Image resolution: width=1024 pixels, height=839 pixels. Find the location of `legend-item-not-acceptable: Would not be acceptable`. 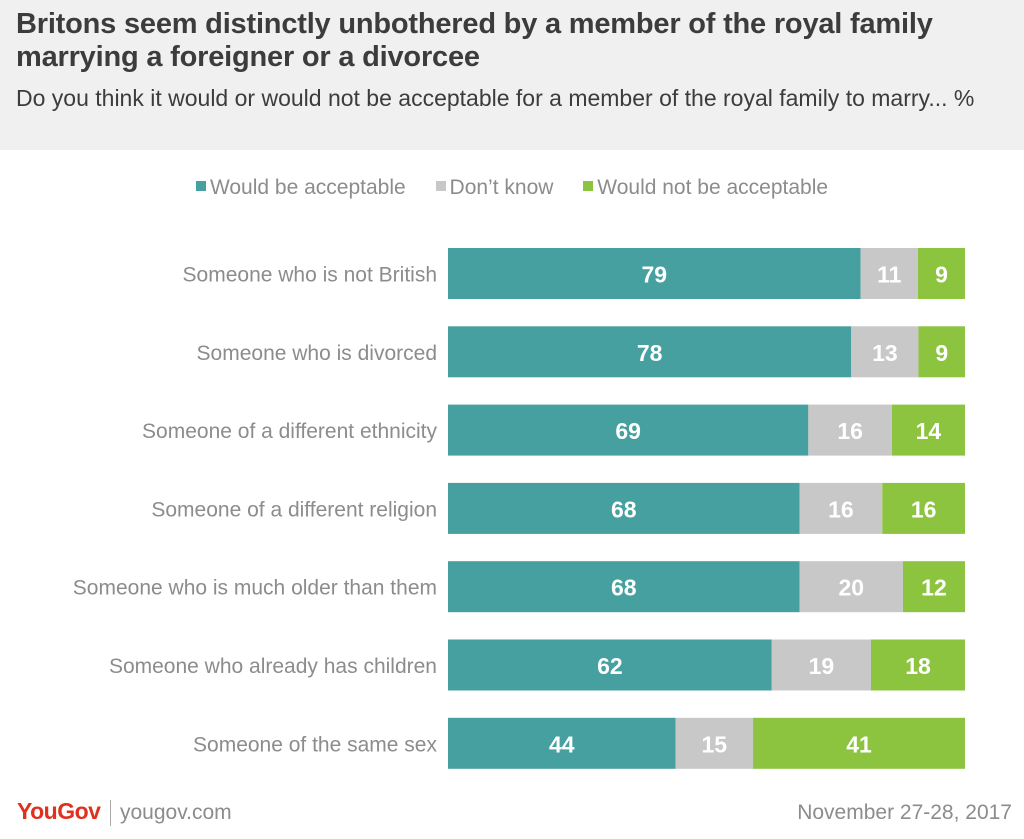

legend-item-not-acceptable: Would not be acceptable is located at coordinates (705, 188).